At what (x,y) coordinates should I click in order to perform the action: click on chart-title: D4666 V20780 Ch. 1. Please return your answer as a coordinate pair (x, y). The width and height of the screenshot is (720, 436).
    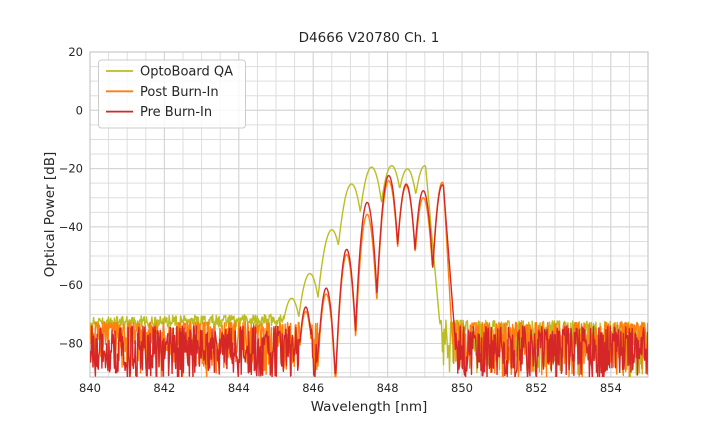
    Looking at the image, I should click on (369, 38).